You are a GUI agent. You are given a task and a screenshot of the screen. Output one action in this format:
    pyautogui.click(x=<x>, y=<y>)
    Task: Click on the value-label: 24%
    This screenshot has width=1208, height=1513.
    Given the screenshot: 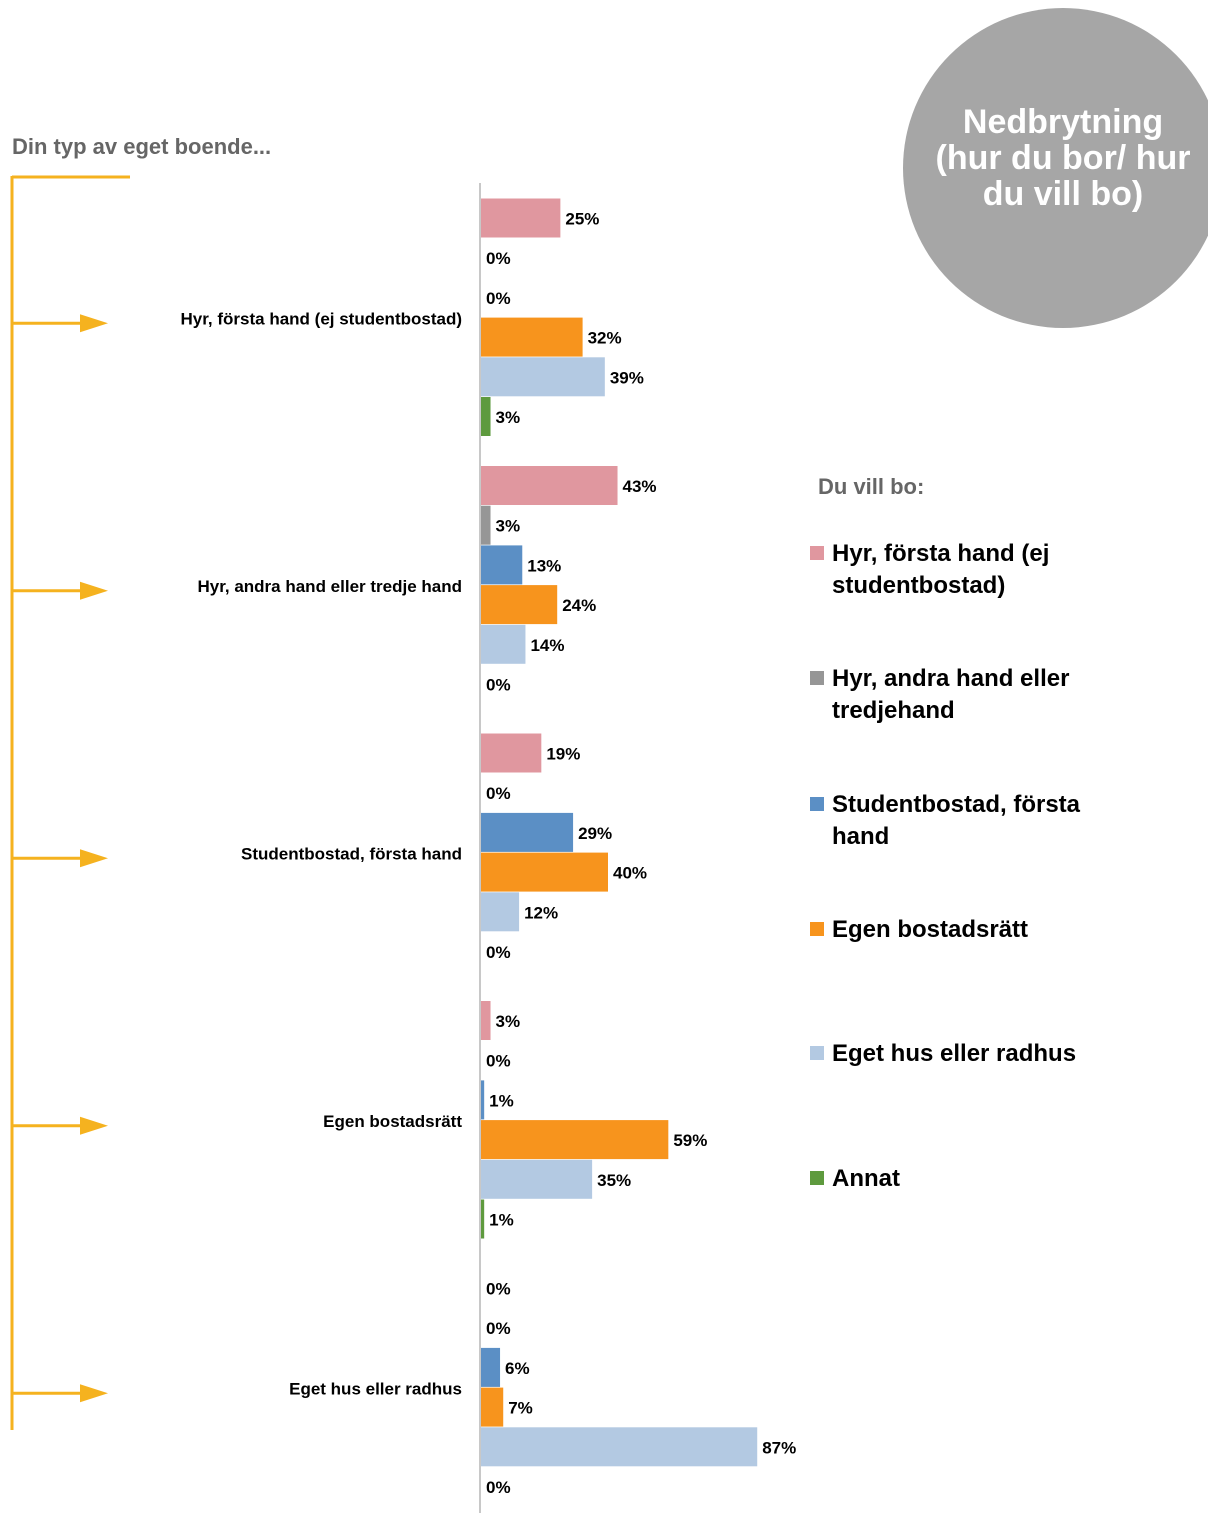 What is the action you would take?
    pyautogui.click(x=579, y=605)
    